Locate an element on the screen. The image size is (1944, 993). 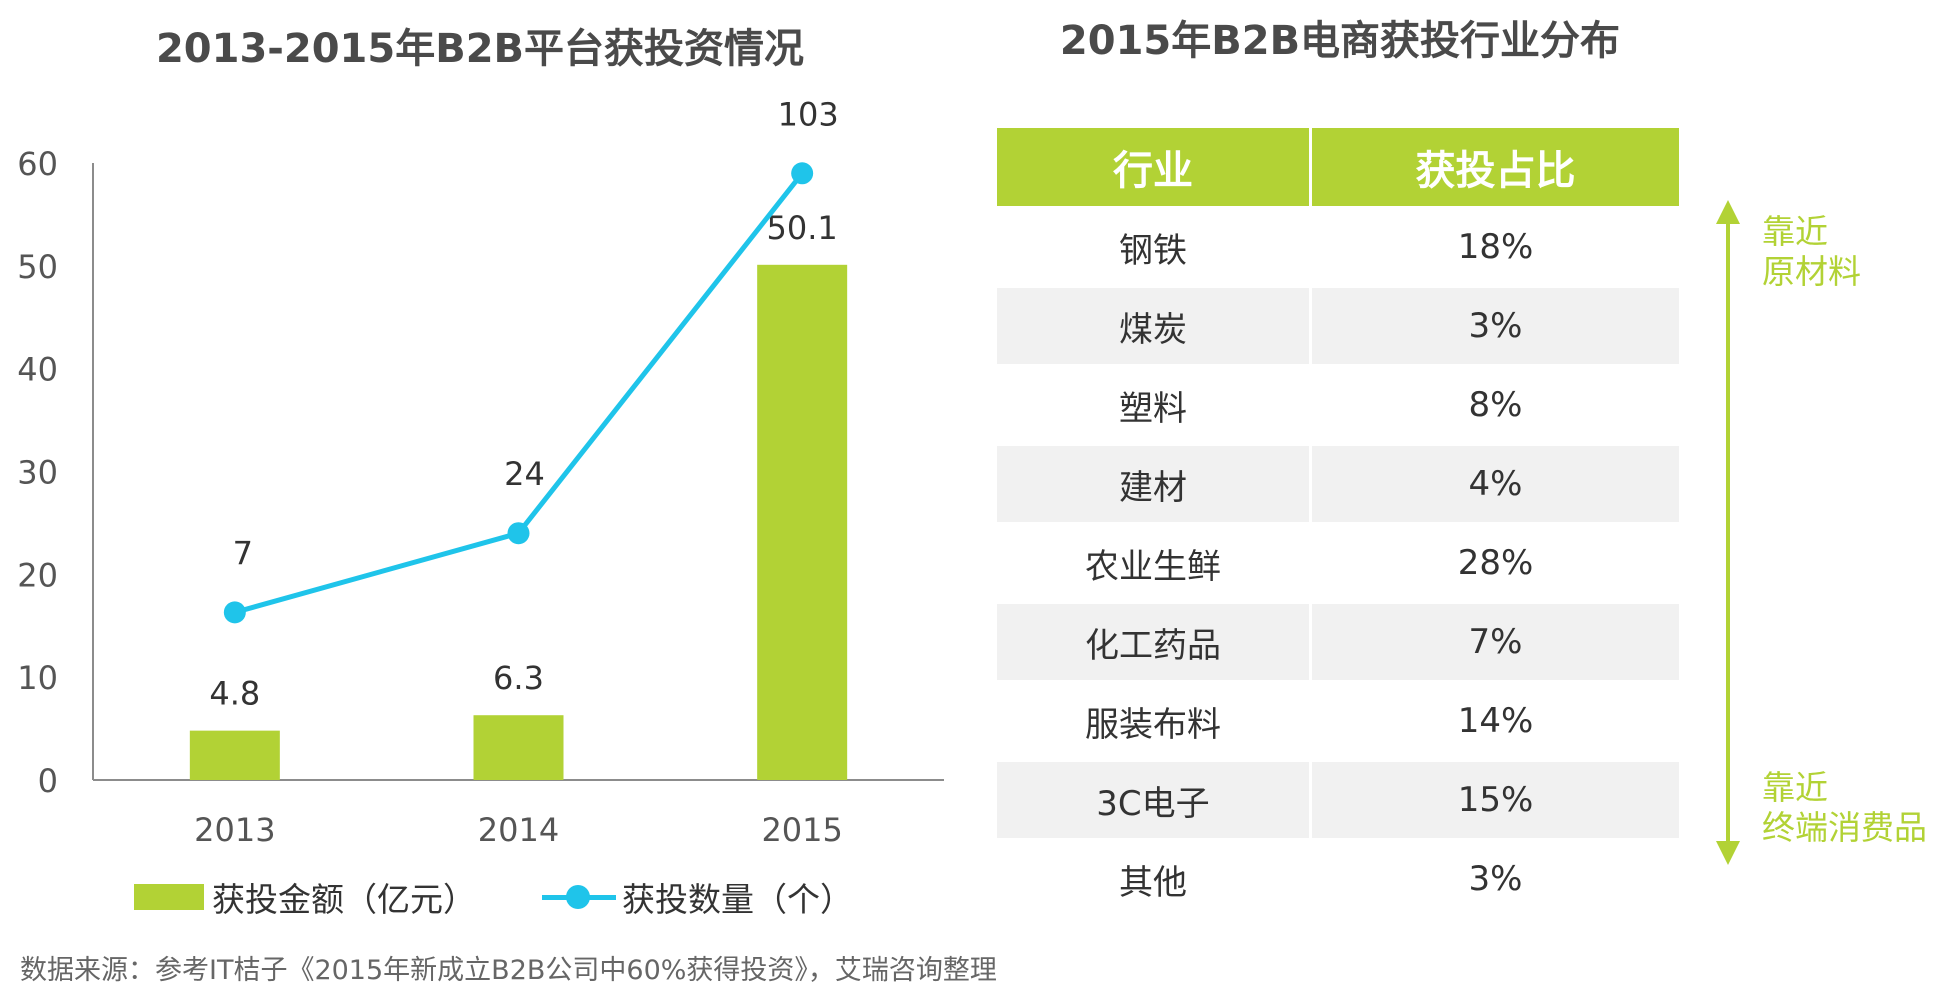
x-tick-label: 2013 is located at coordinates (234, 830).